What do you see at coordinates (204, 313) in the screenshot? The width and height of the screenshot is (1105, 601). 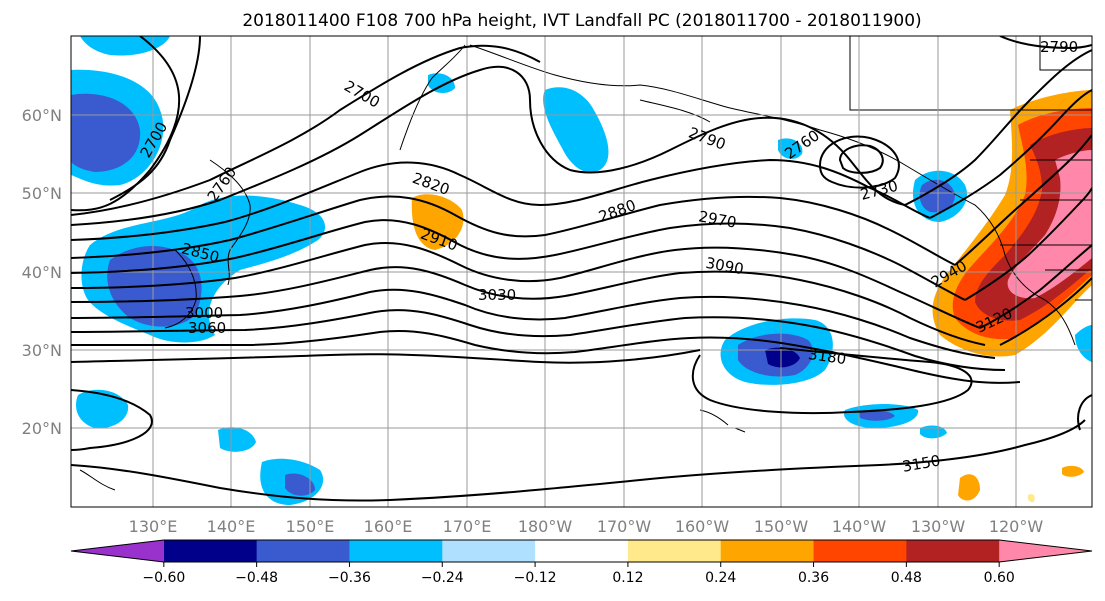 I see `contour-label: 3000` at bounding box center [204, 313].